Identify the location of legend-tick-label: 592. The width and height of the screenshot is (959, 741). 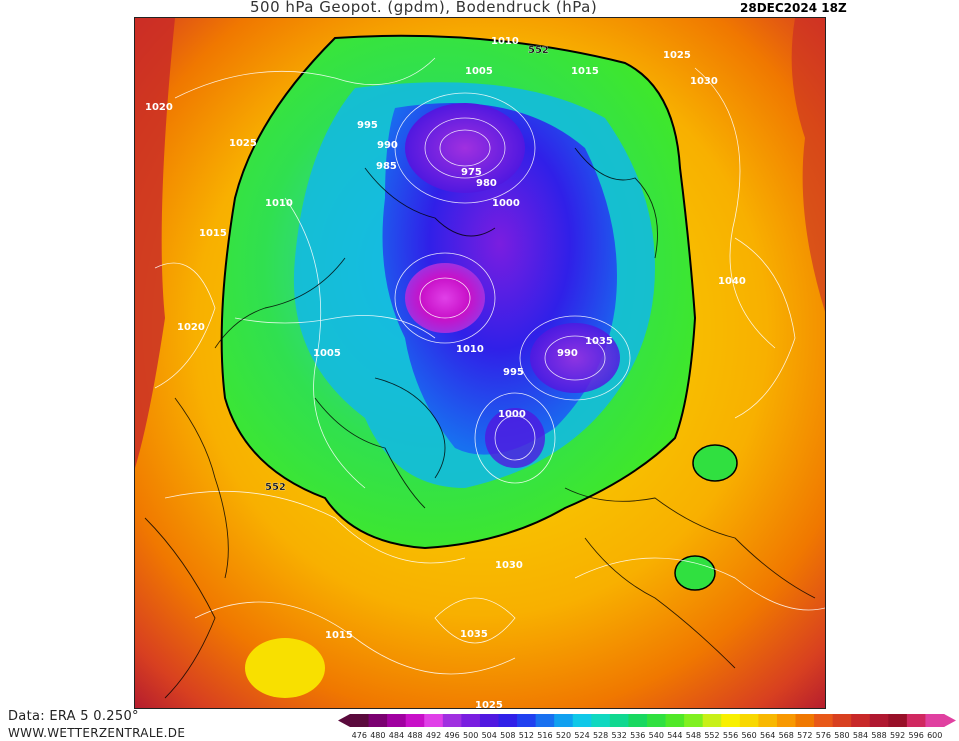
(897, 735).